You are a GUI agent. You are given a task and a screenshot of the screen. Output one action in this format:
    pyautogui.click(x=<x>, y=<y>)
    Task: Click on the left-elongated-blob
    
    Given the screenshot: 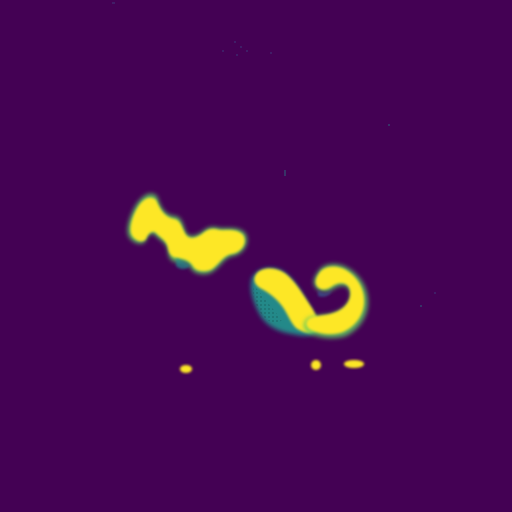 What is the action you would take?
    pyautogui.click(x=187, y=234)
    